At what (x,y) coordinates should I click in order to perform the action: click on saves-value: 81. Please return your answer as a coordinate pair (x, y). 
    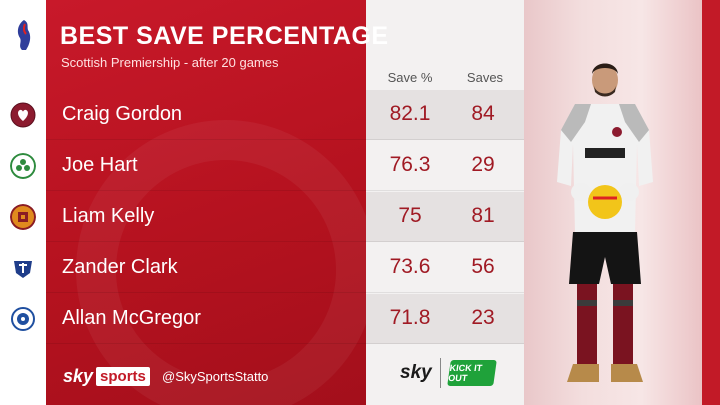
    Looking at the image, I should click on (483, 215).